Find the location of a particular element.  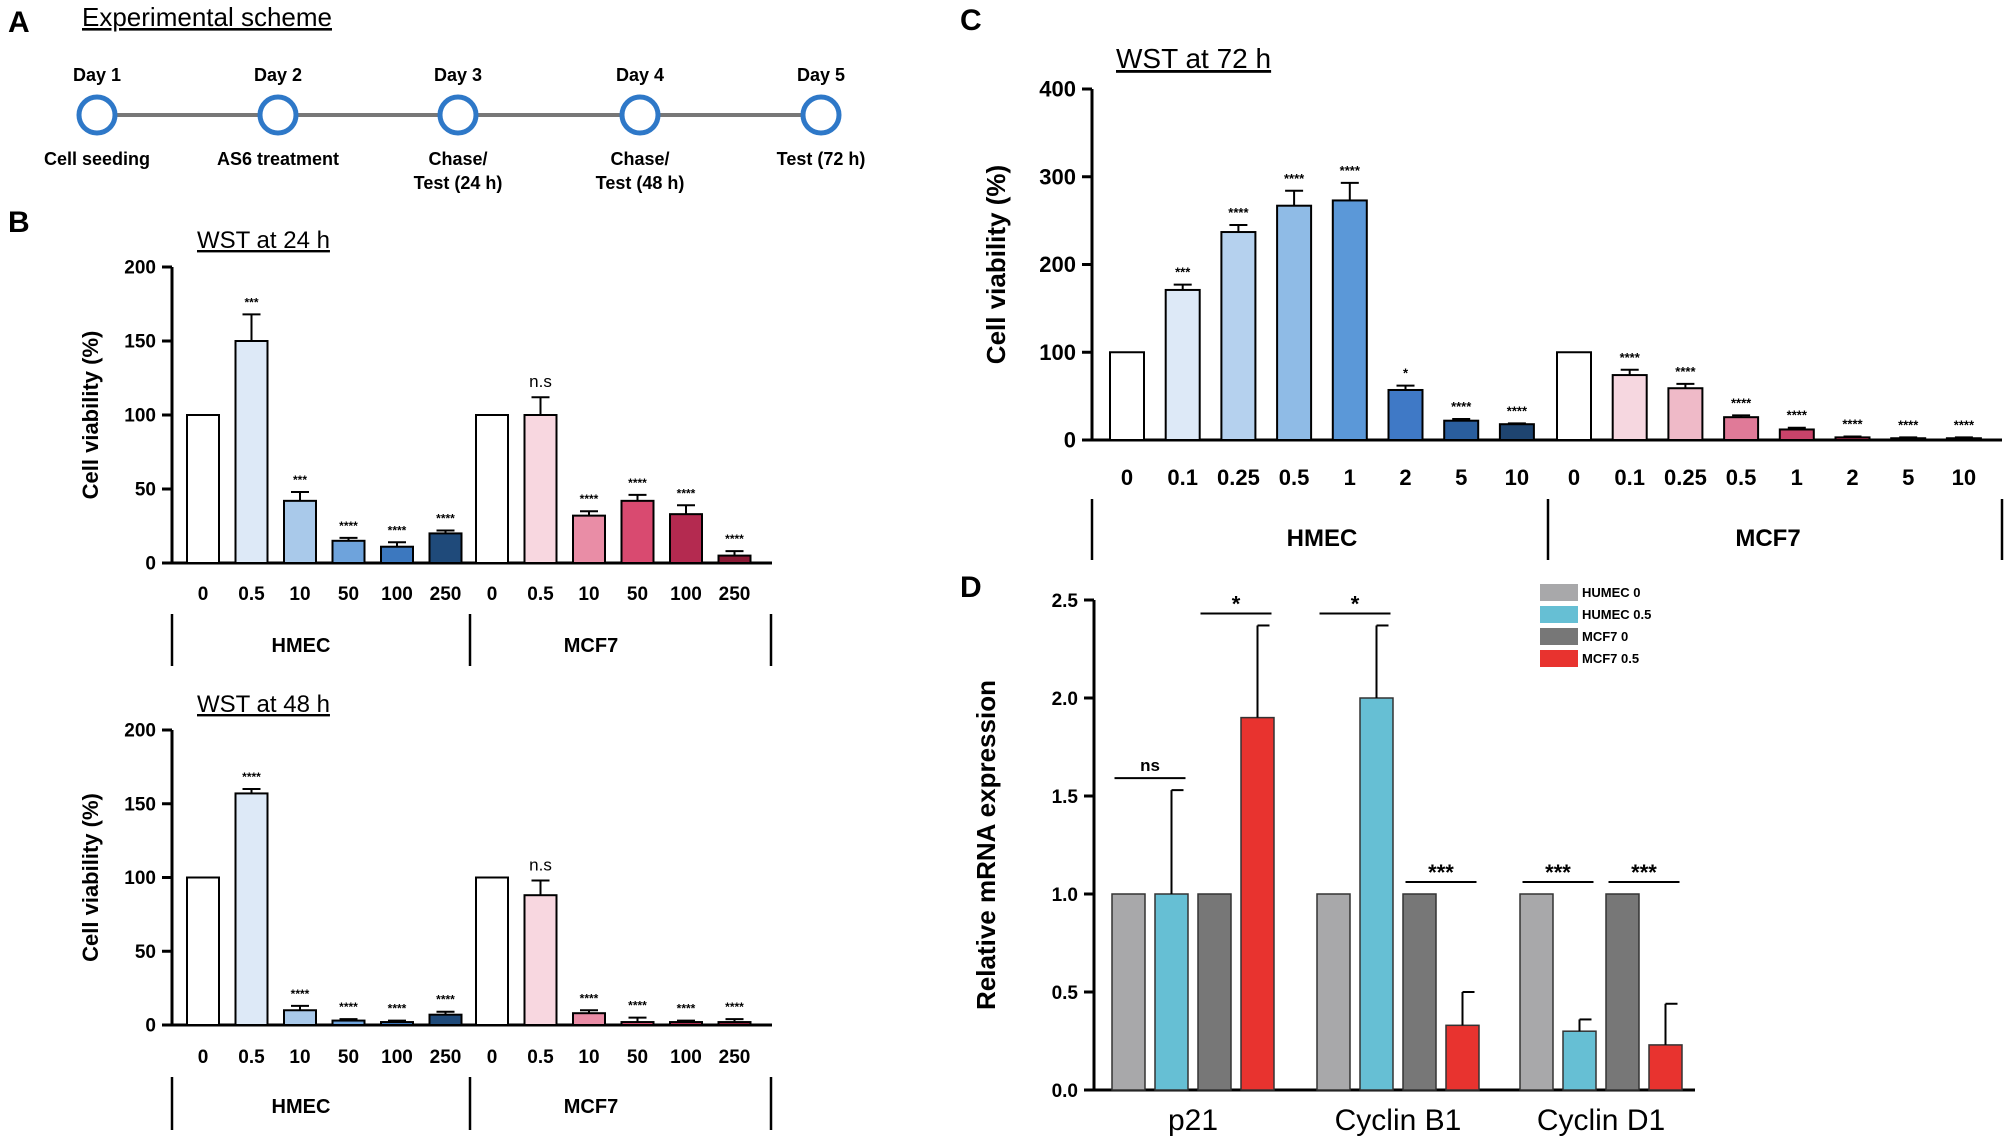

significance-label: * is located at coordinates (1406, 373).